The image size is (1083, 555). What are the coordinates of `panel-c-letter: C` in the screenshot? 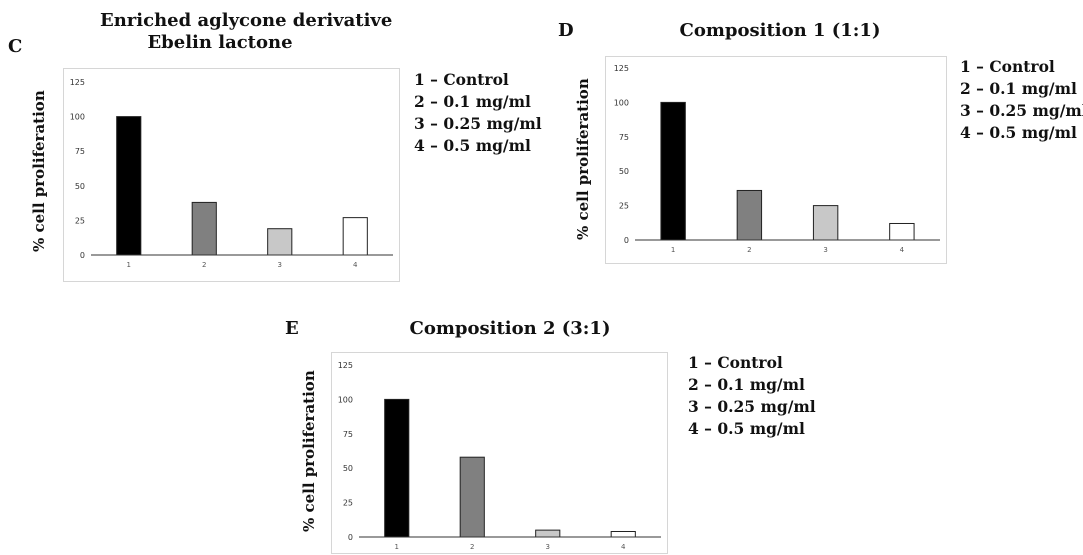 It's located at (15, 46).